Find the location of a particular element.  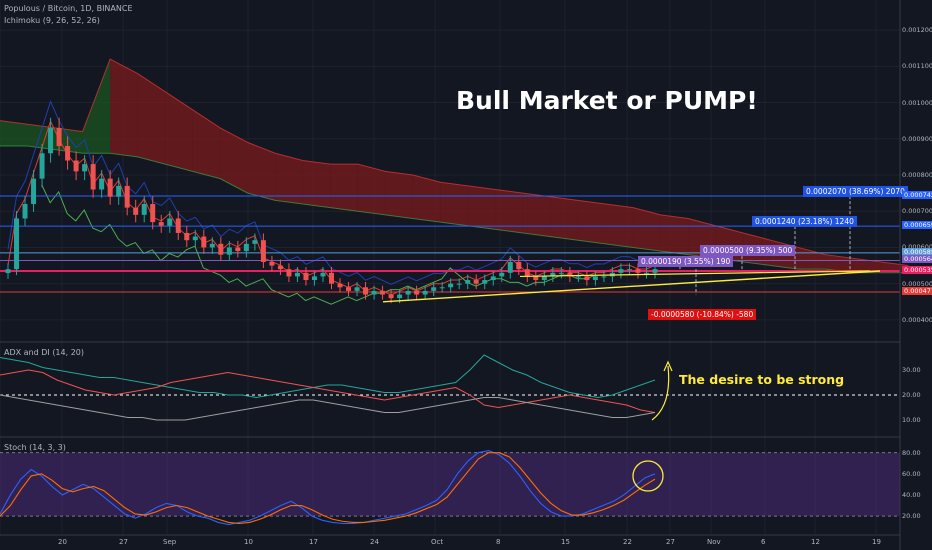

x-tick-label: Nov is located at coordinates (714, 542).